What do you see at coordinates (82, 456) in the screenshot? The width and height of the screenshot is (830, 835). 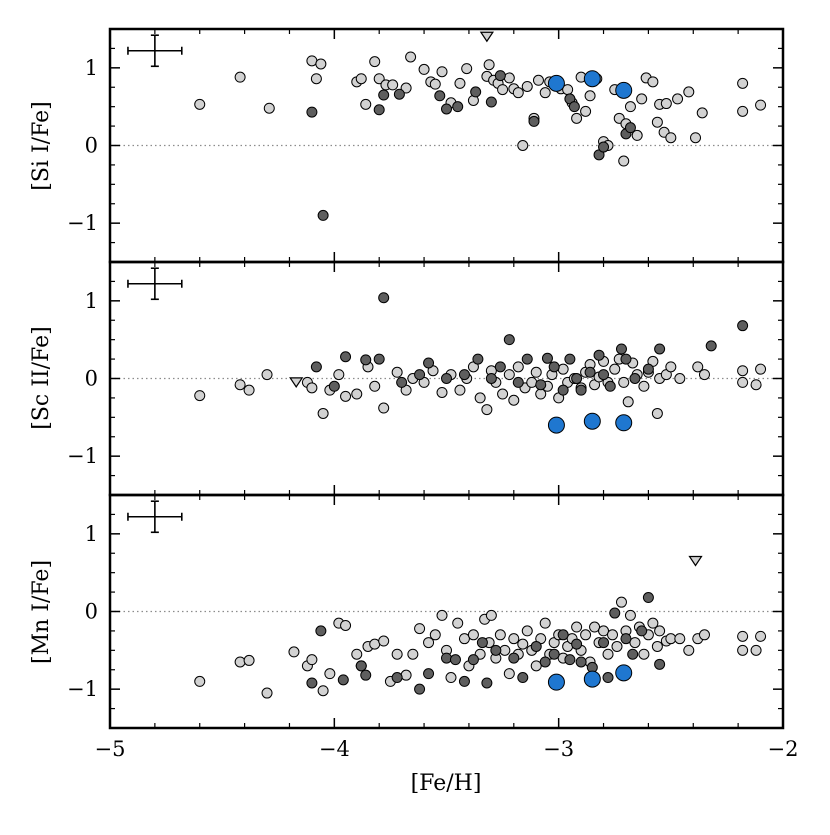 I see `sc-ytick-label-0: −1` at bounding box center [82, 456].